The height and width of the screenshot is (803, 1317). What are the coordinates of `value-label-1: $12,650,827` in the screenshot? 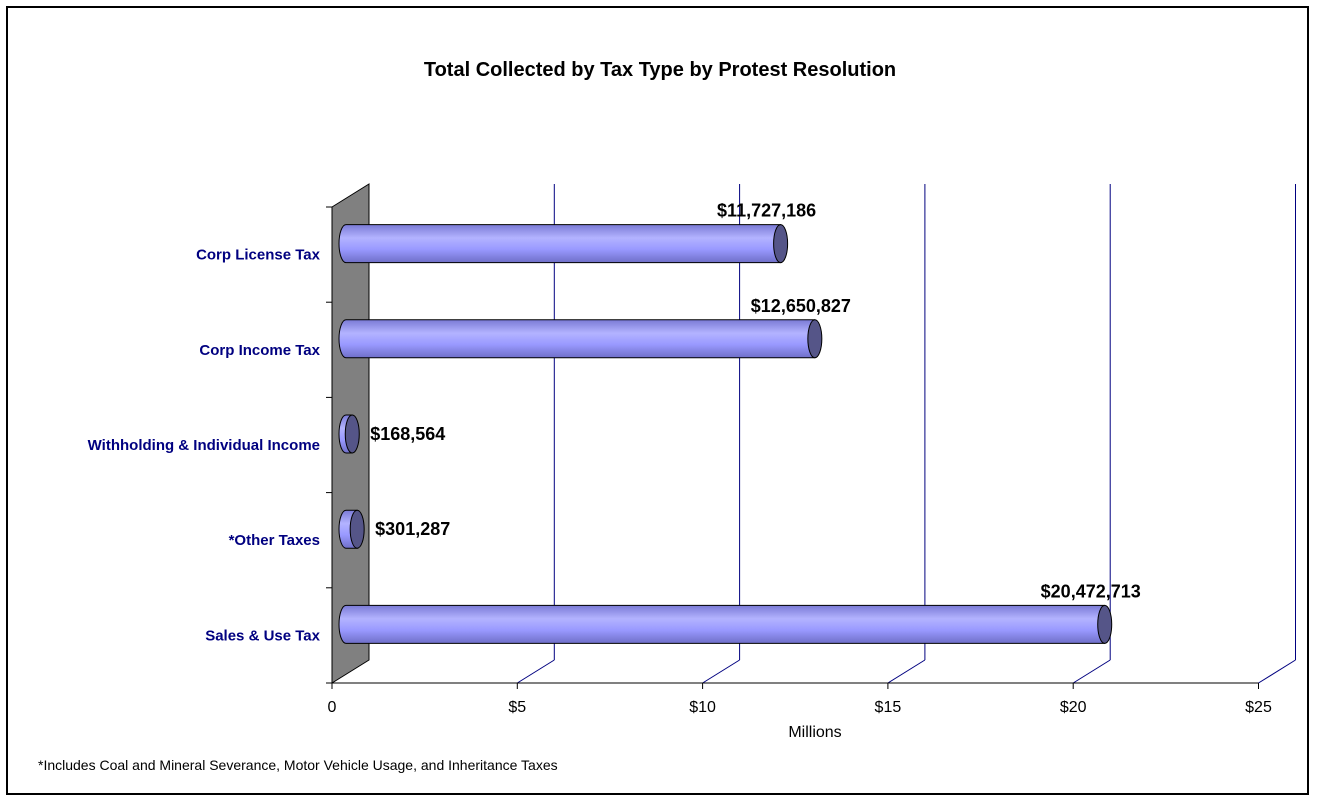 It's located at (801, 306).